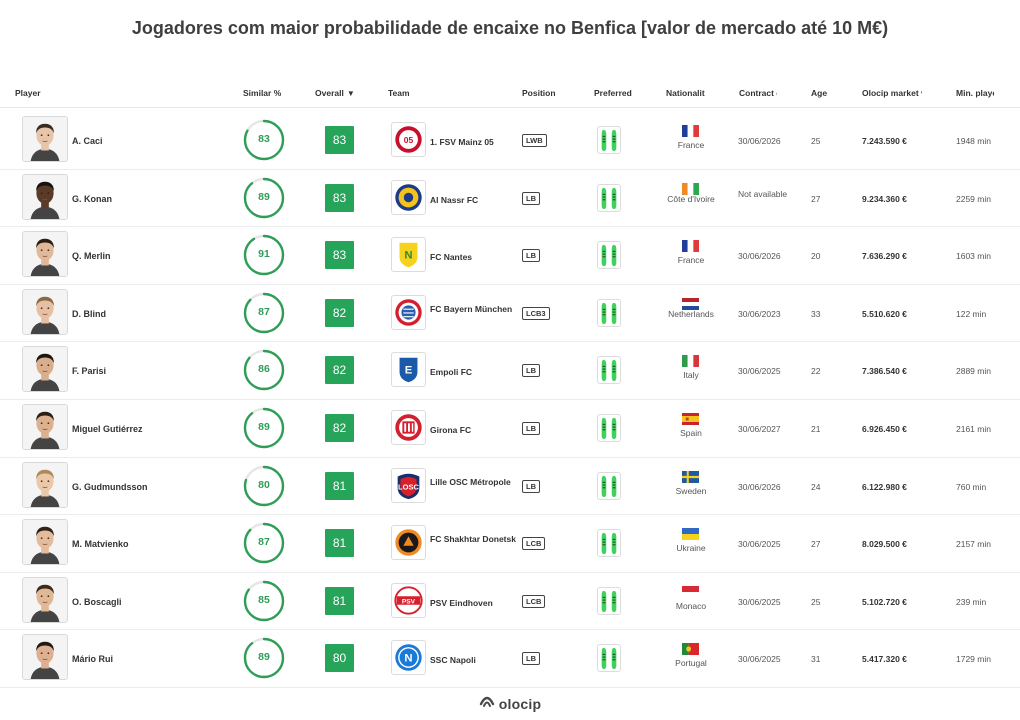 This screenshot has width=1020, height=720. What do you see at coordinates (975, 93) in the screenshot?
I see `col-header-min-played: Min. playe` at bounding box center [975, 93].